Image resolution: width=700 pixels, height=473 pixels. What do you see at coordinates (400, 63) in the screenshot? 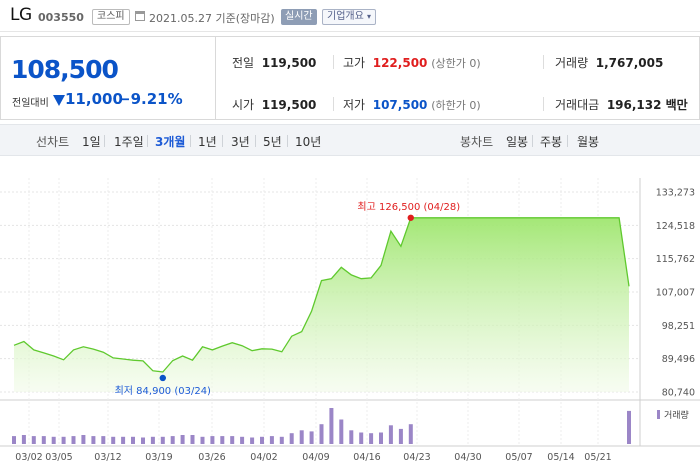
I see `stat-high-value: 122,500` at bounding box center [400, 63].